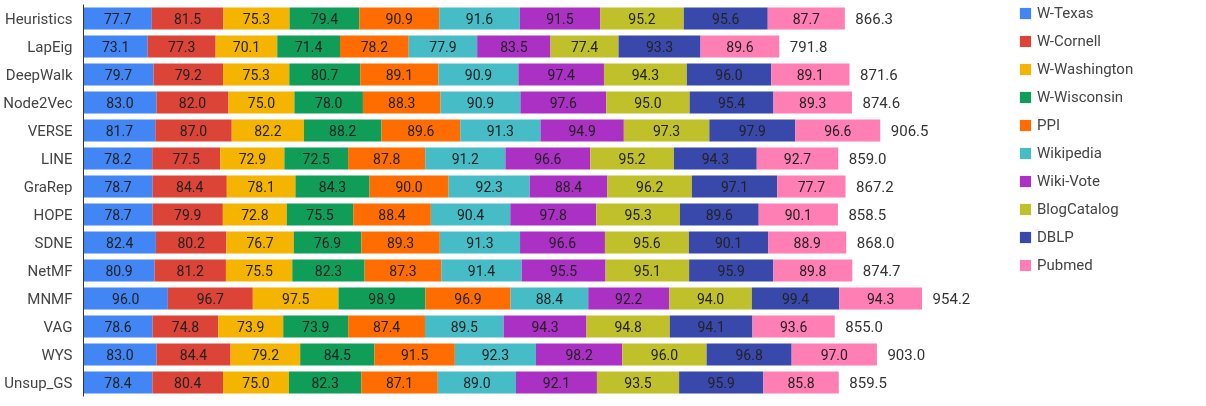 This screenshot has width=1206, height=406. Describe the element at coordinates (881, 271) in the screenshot. I see `total-label: 874.7` at that location.